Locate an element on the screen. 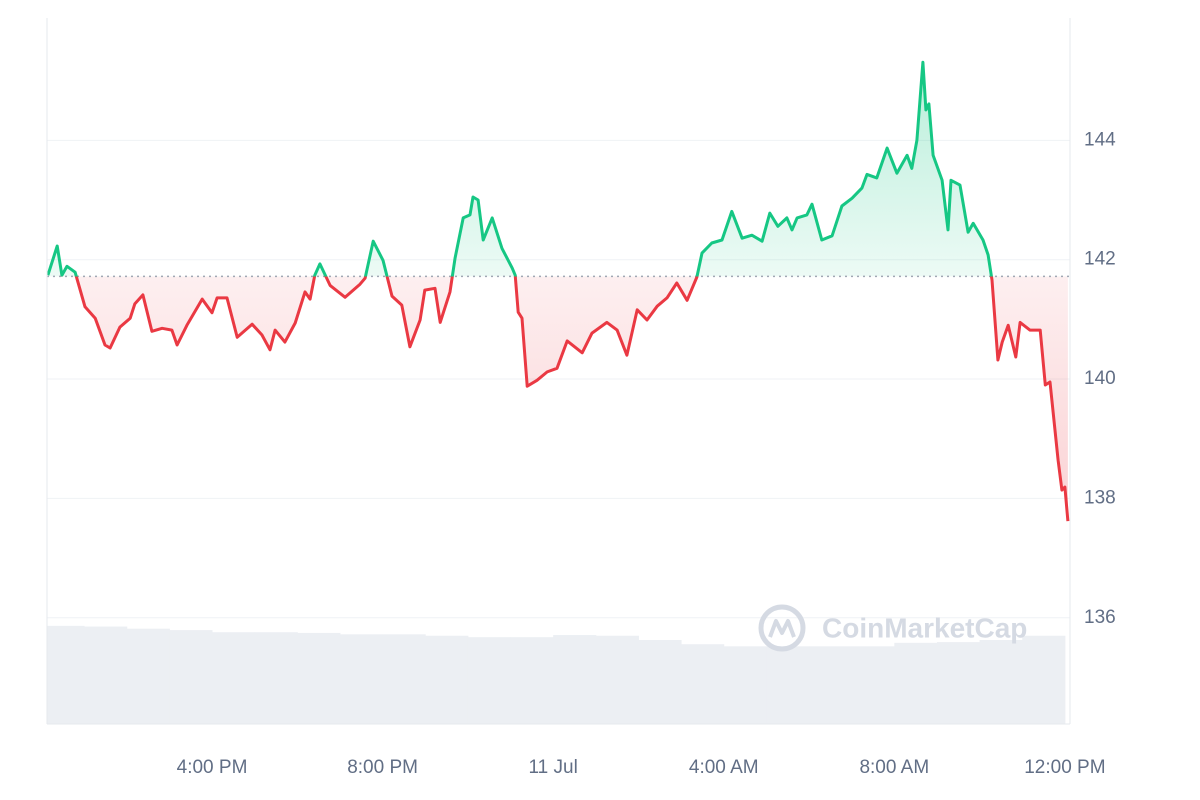  watermark-text: CoinMarketCap is located at coordinates (924, 627).